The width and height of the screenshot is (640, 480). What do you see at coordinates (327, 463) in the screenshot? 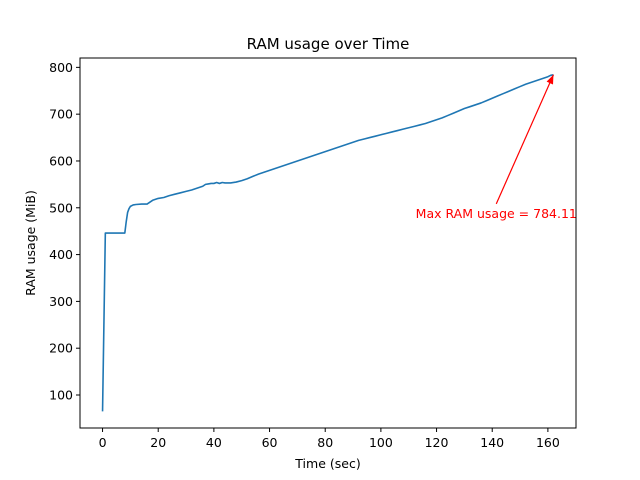
I see `x-axis-label: Time (sec)` at bounding box center [327, 463].